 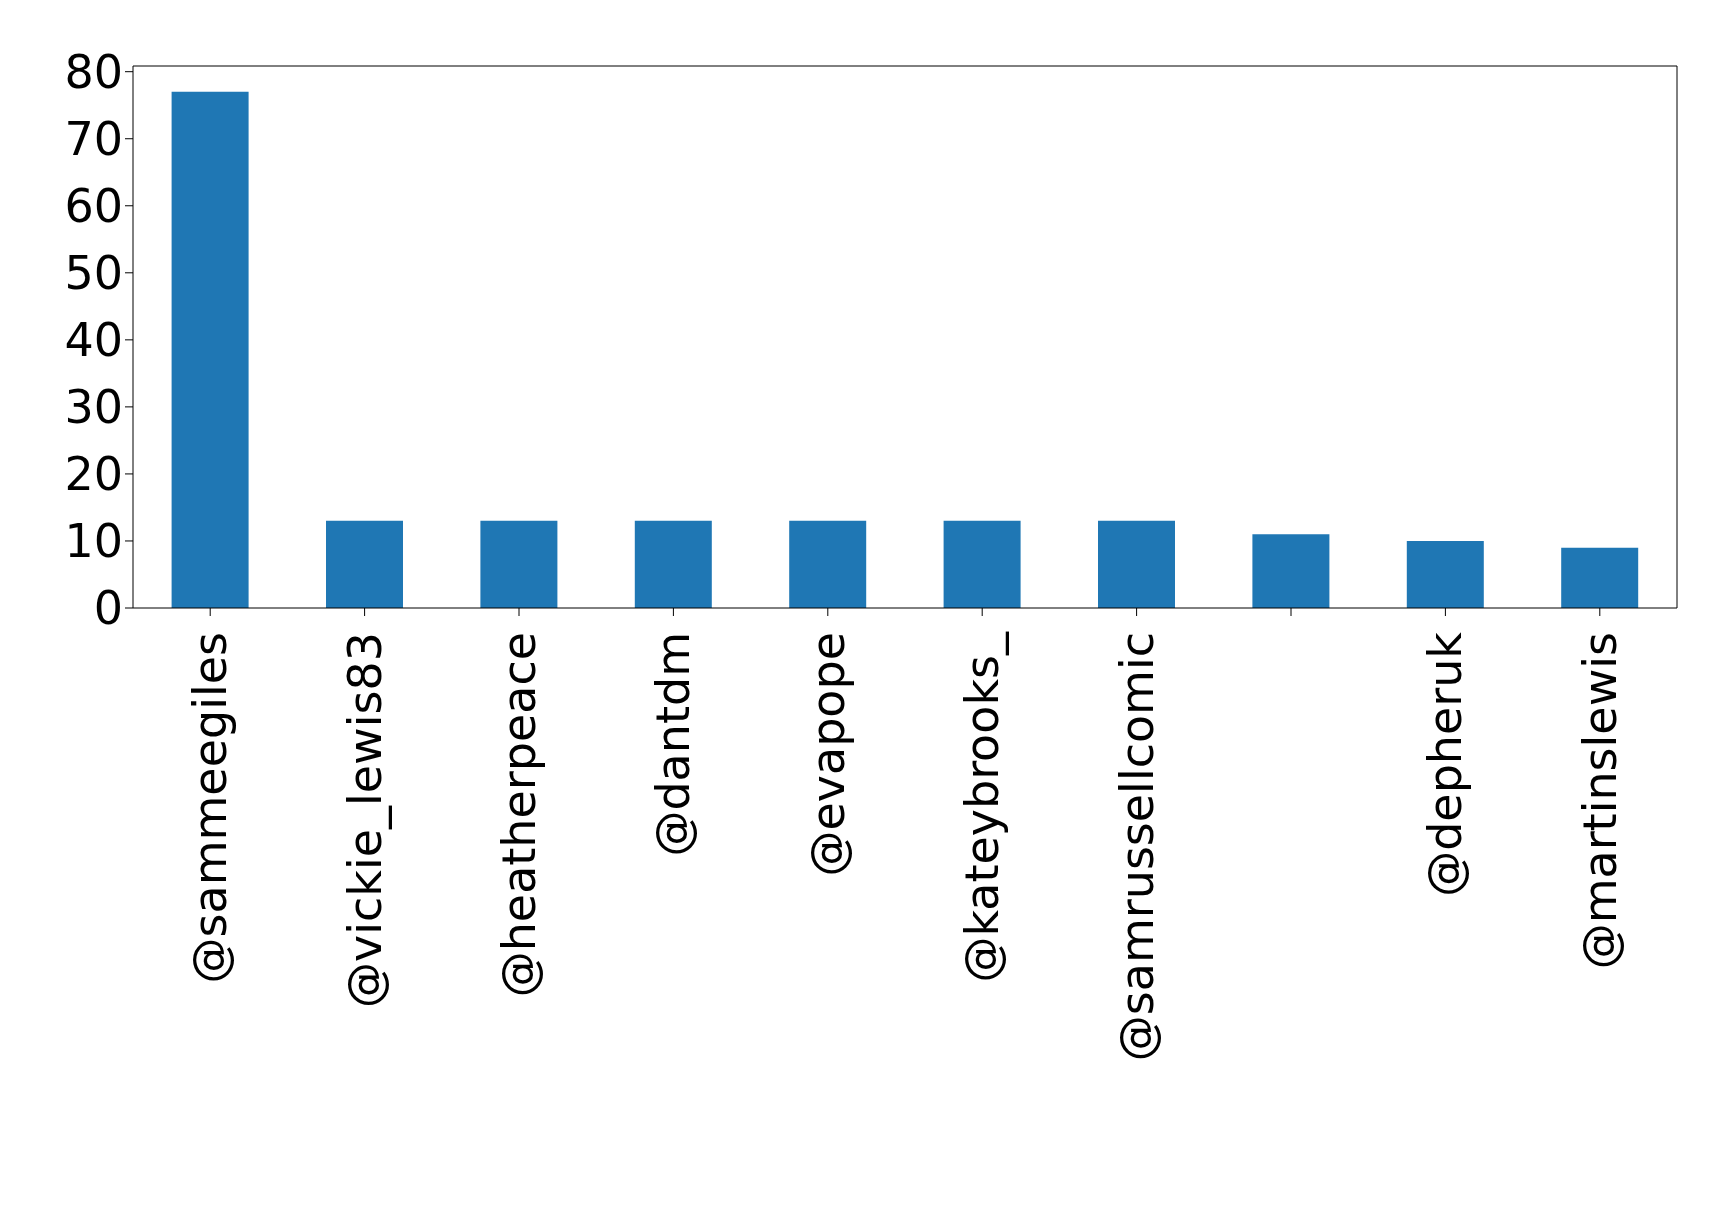 What do you see at coordinates (93, 206) in the screenshot?
I see `y-tick-label: 60` at bounding box center [93, 206].